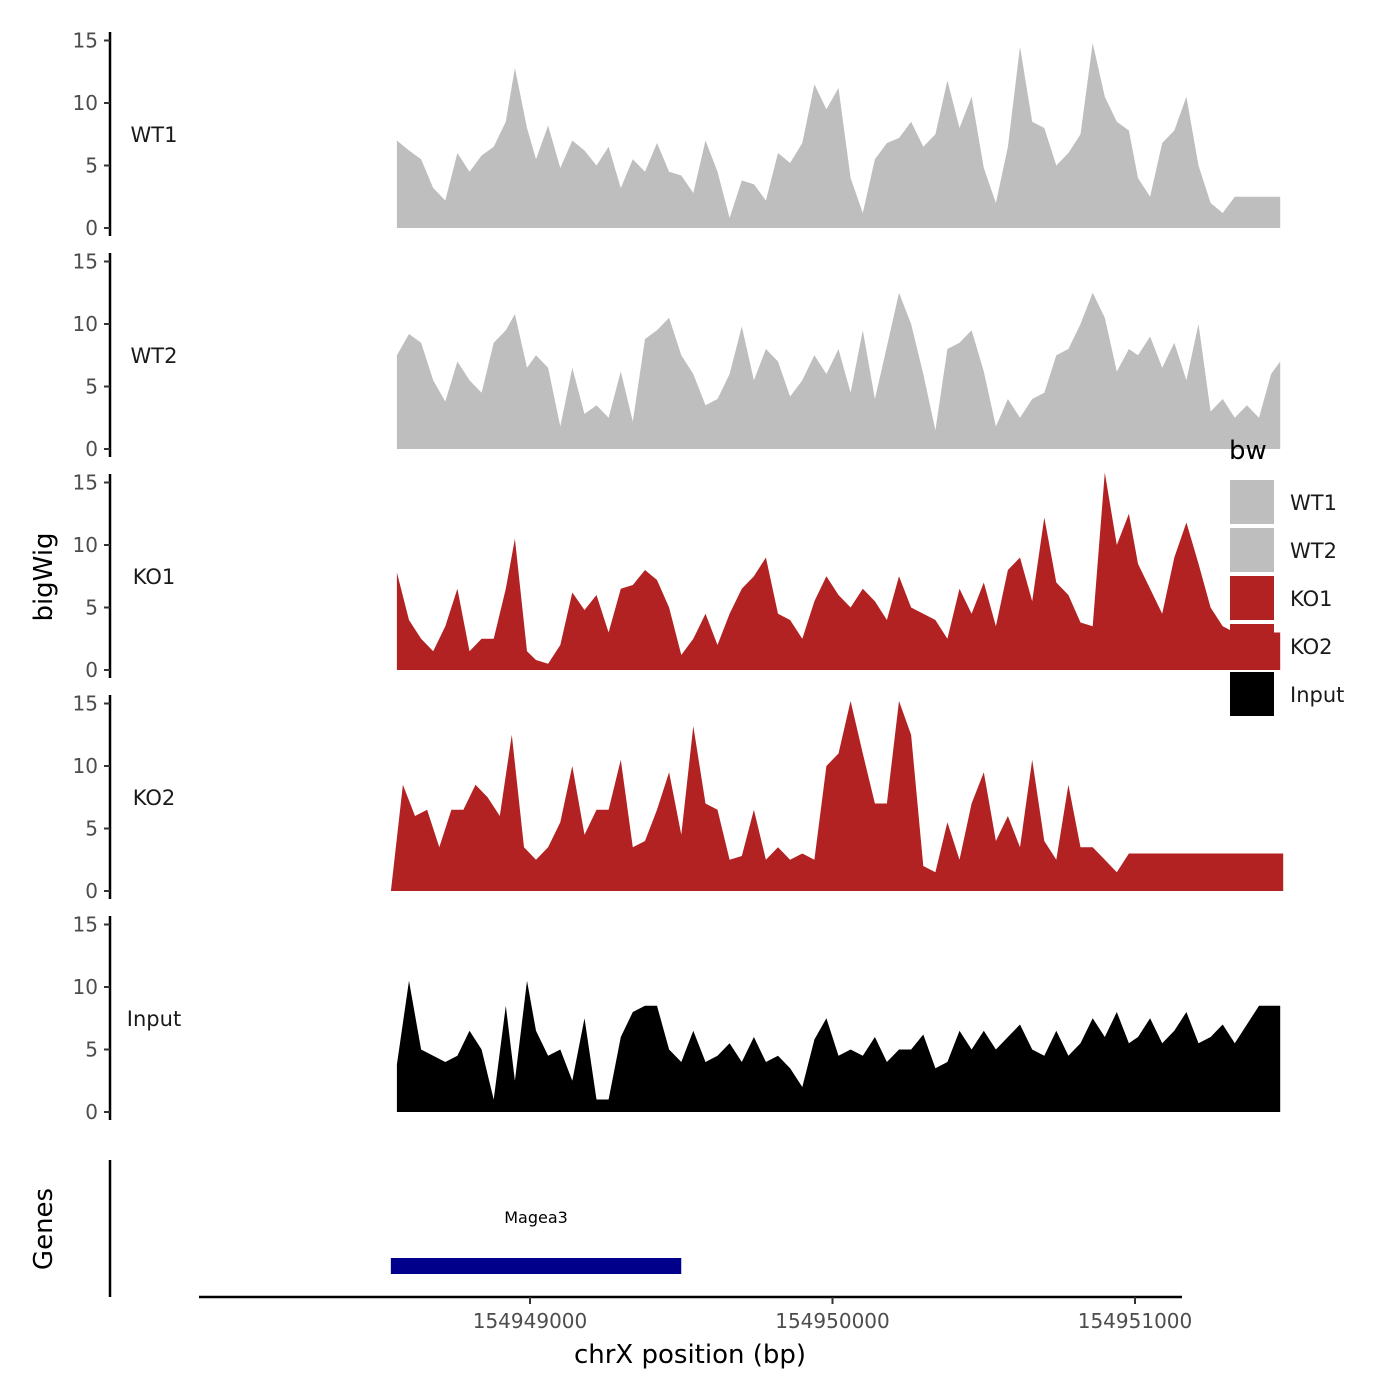 This screenshot has height=1400, width=1400. I want to click on x-axis: 154949000 154950000 154951000, so click(696, 1314).